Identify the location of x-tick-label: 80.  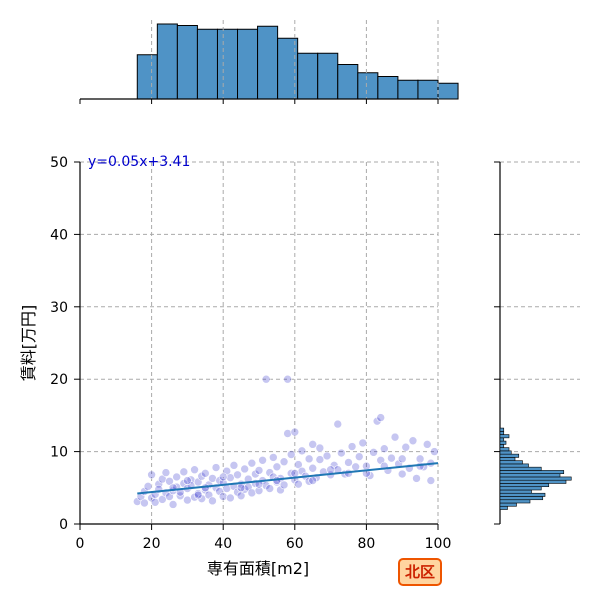
(366, 544).